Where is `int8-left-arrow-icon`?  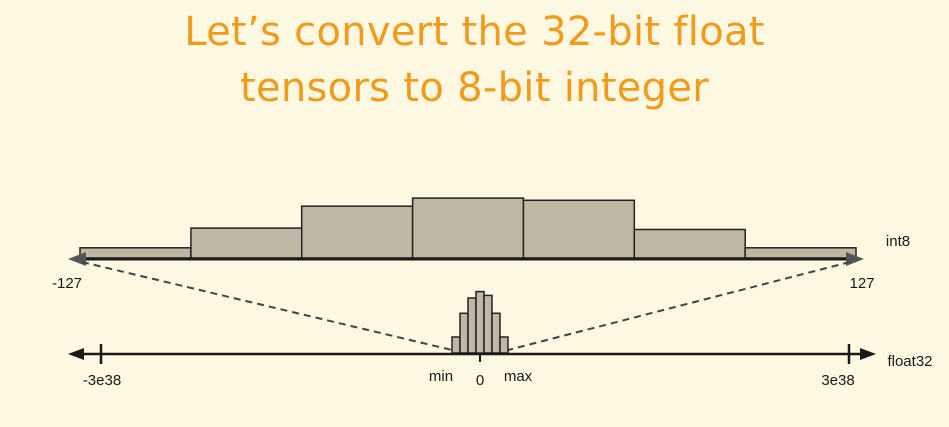
int8-left-arrow-icon is located at coordinates (77, 259).